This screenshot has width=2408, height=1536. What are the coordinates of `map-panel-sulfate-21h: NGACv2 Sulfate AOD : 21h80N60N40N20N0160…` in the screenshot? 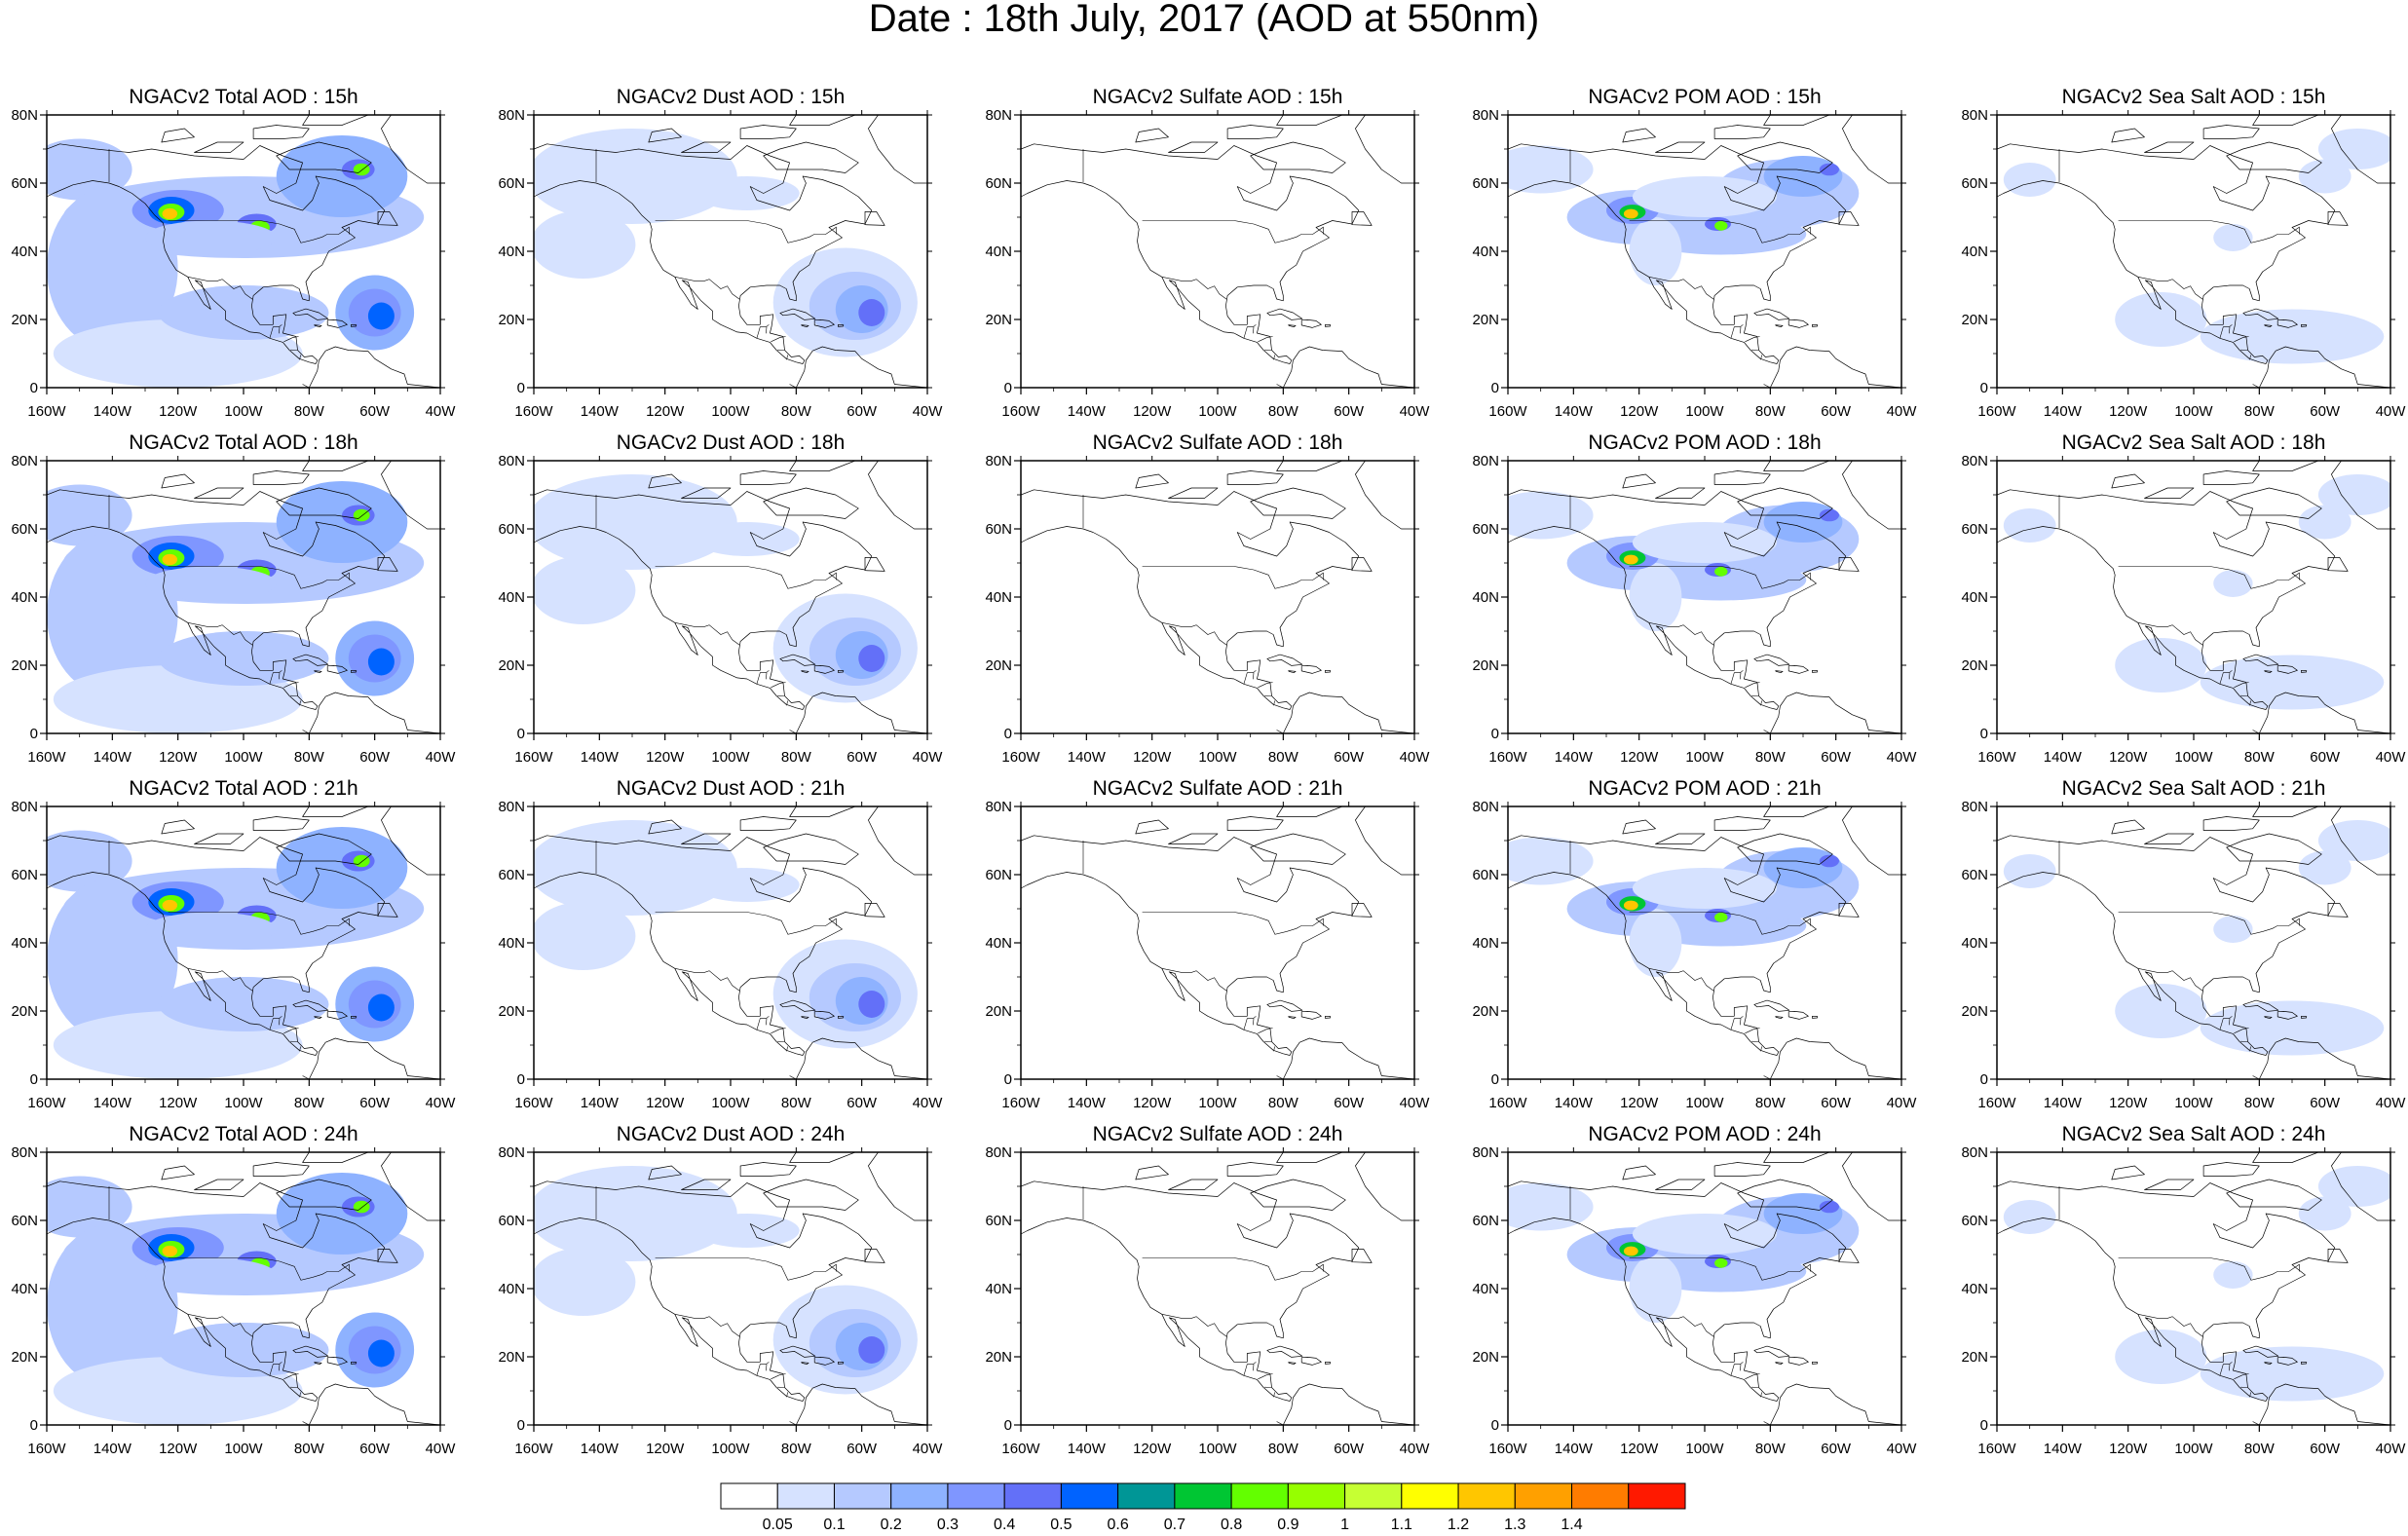 It's located at (1207, 944).